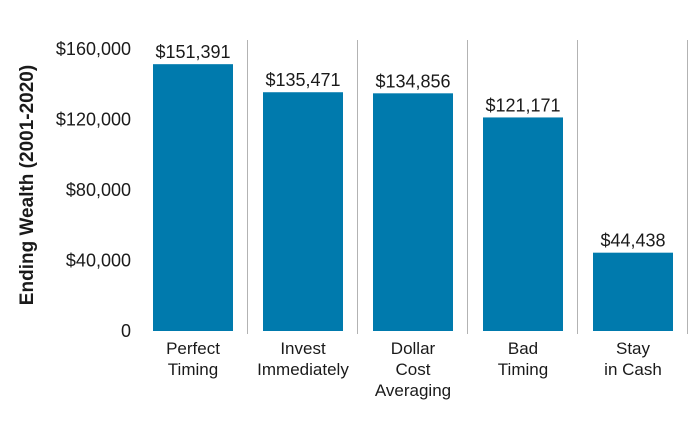 This screenshot has height=424, width=700. I want to click on data-label: $134,856, so click(412, 81).